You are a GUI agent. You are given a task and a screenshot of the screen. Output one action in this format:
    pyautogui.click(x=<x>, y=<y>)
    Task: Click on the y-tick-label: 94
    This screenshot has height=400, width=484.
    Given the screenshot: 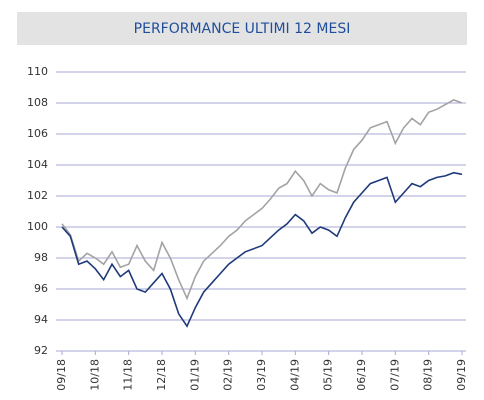 What is the action you would take?
    pyautogui.click(x=41, y=319)
    